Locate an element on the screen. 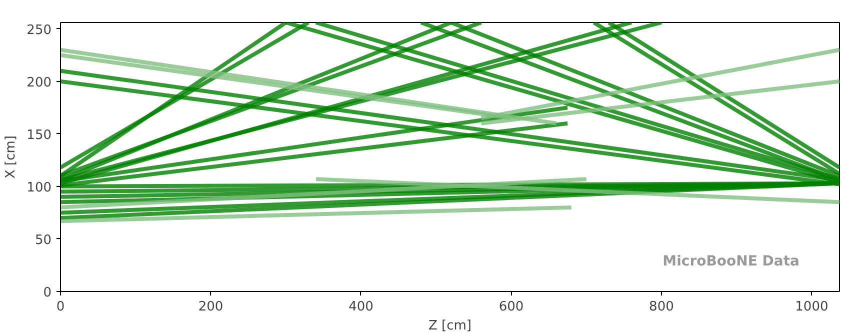 Image resolution: width=847 pixels, height=336 pixels. y-tick-label: 150 is located at coordinates (39, 135).